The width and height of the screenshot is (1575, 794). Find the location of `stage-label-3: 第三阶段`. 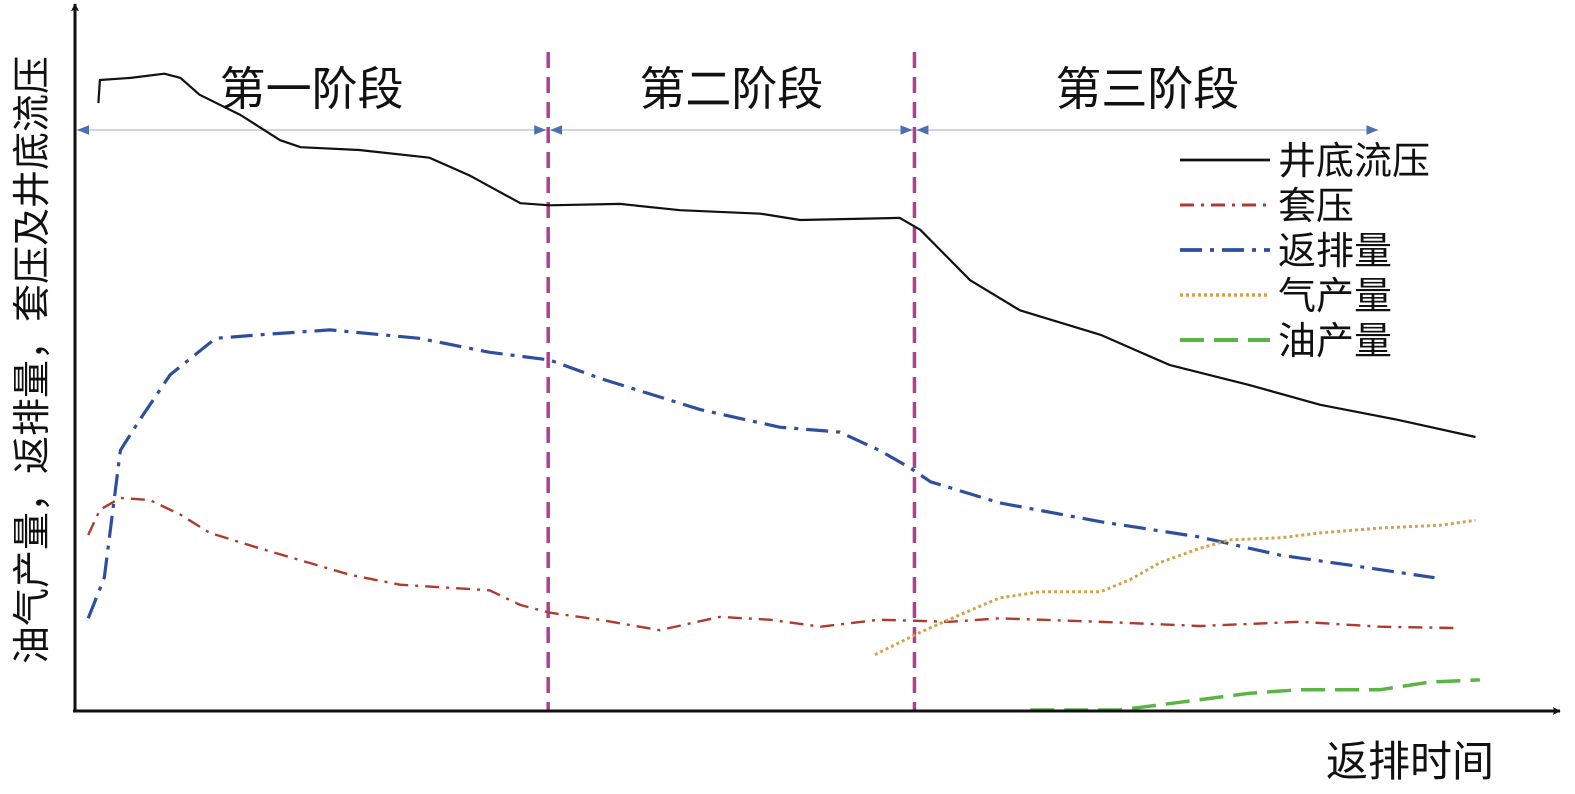

stage-label-3: 第三阶段 is located at coordinates (1147, 89).